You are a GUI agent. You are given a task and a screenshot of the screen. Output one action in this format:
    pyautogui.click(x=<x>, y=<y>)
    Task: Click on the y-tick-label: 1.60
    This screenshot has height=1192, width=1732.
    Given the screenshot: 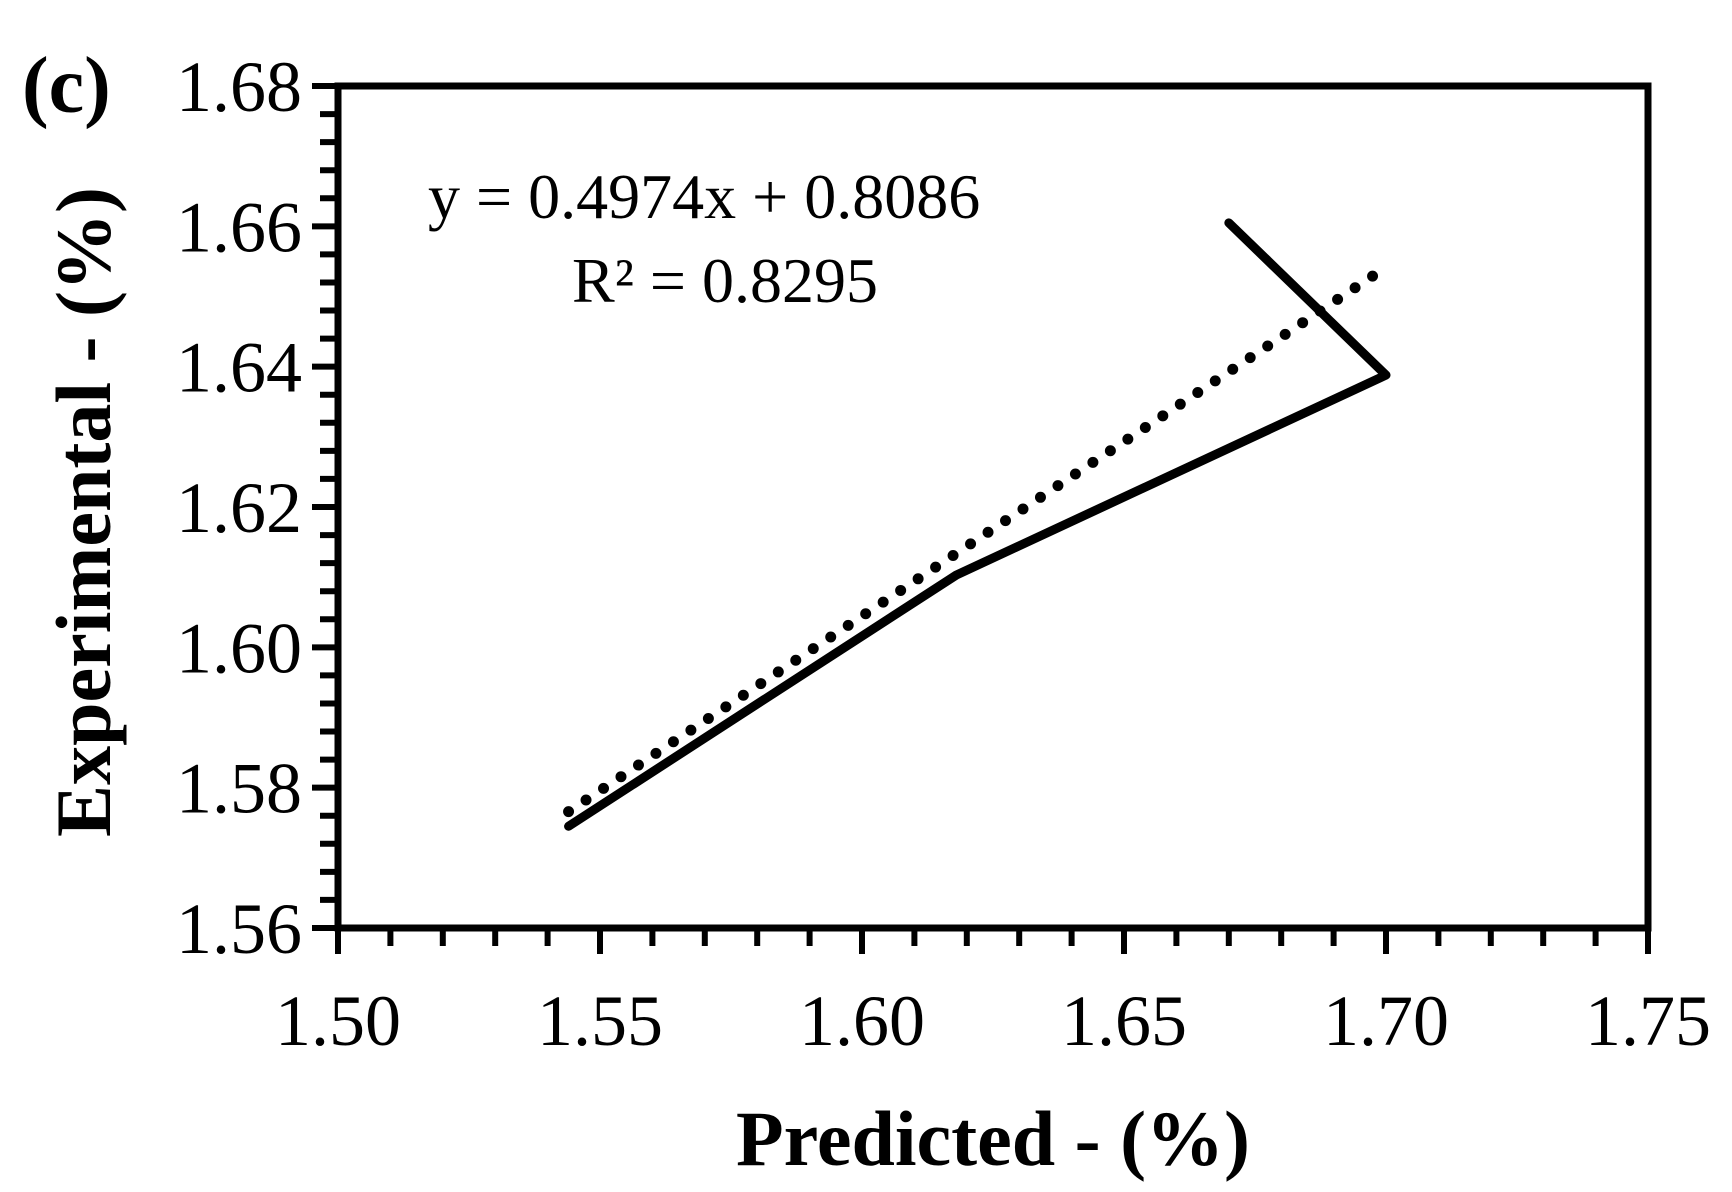 What is the action you would take?
    pyautogui.click(x=239, y=648)
    